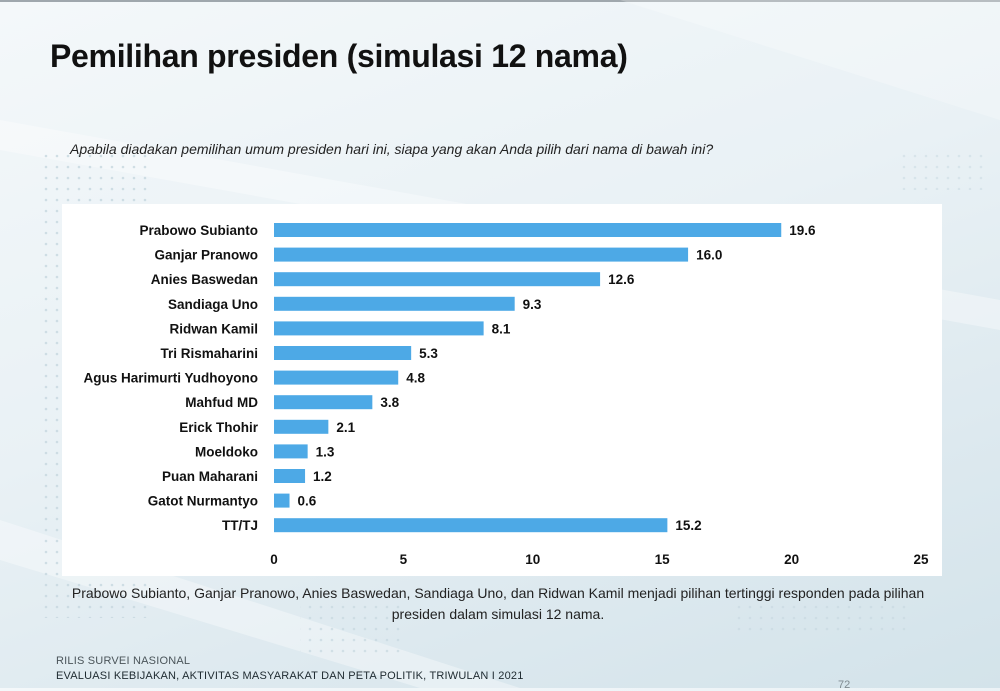  What do you see at coordinates (325, 451) in the screenshot?
I see `value-label-moeldoko: 1.3` at bounding box center [325, 451].